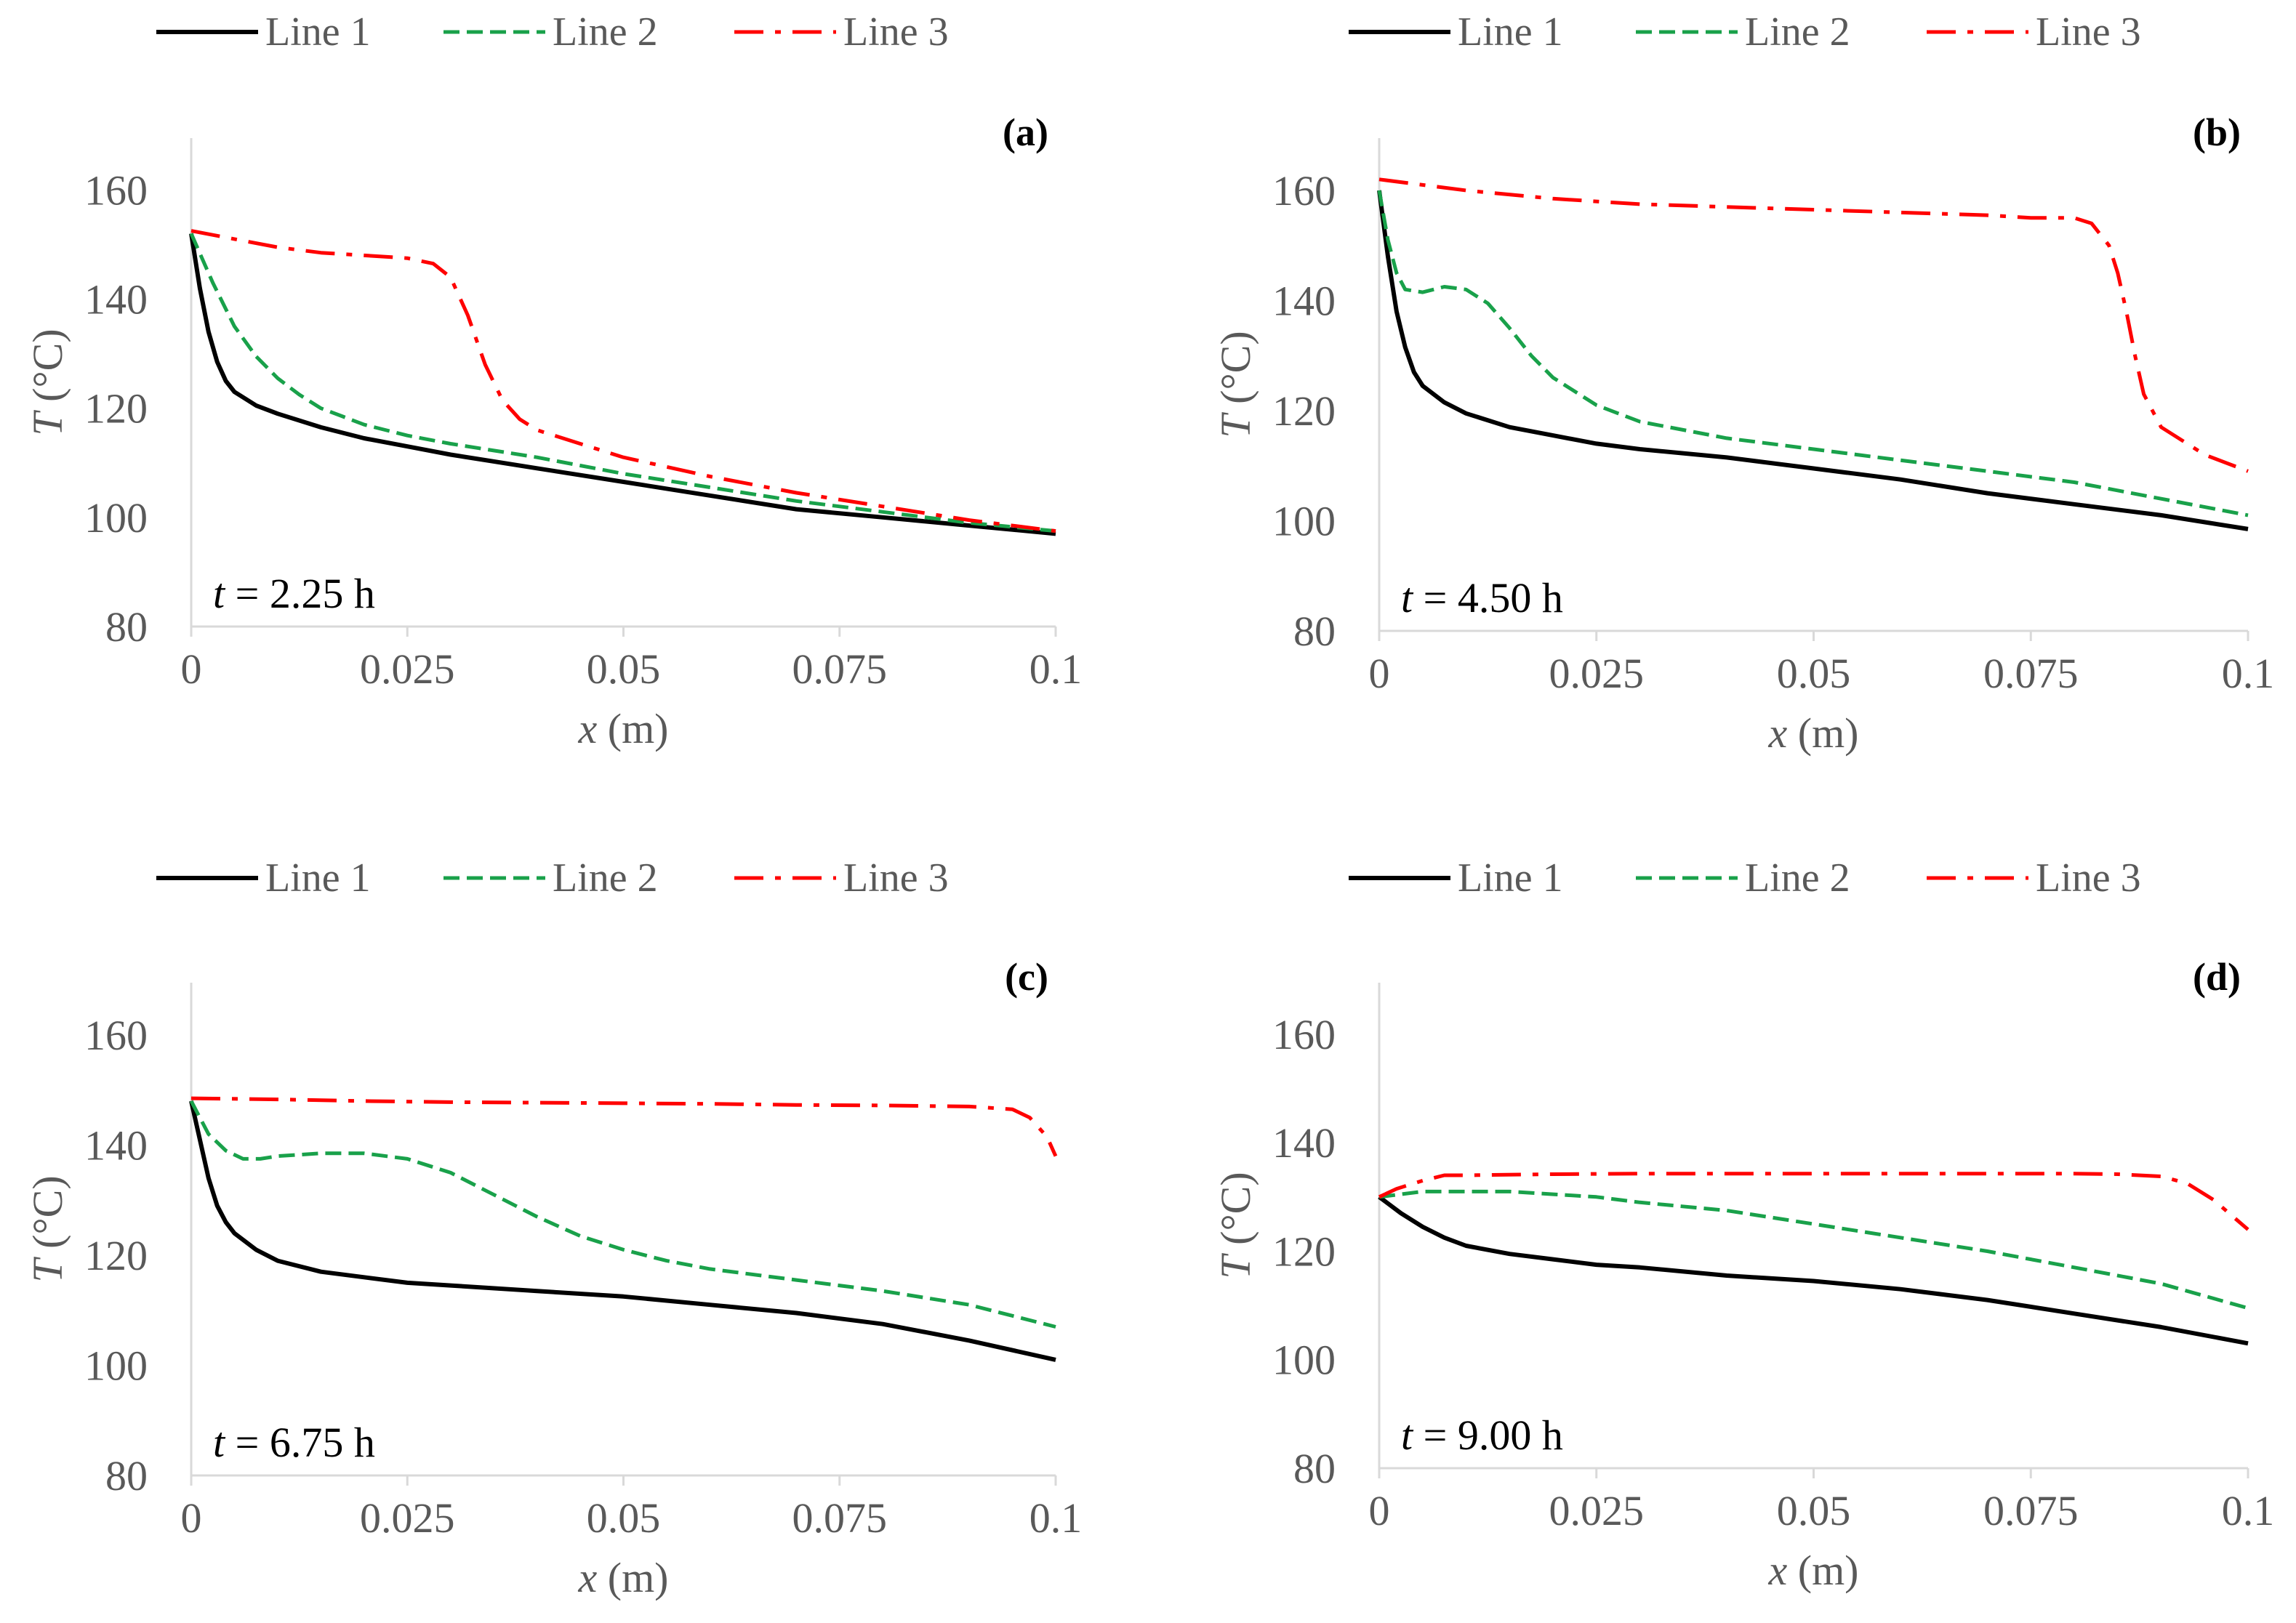  Describe the element at coordinates (1482, 597) in the screenshot. I see `time-label: t = 4.50 h` at that location.